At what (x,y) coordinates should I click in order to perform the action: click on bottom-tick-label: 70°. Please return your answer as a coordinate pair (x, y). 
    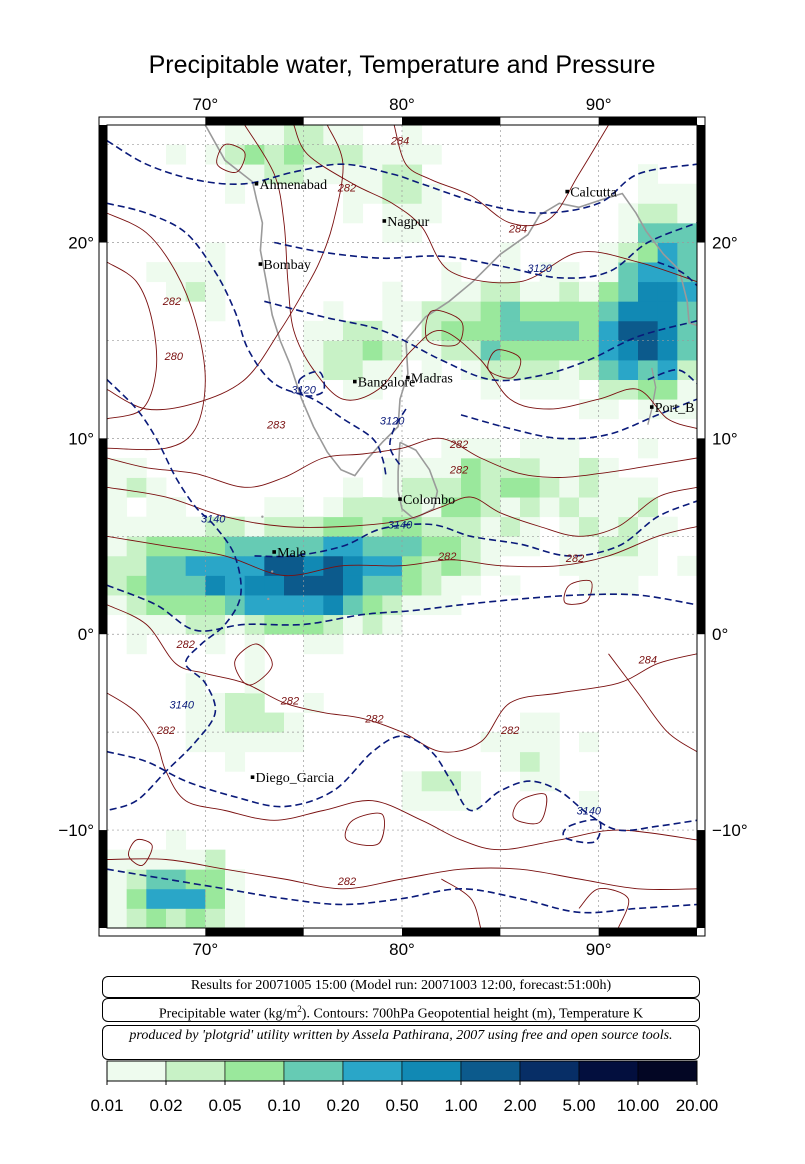
    Looking at the image, I should click on (205, 949).